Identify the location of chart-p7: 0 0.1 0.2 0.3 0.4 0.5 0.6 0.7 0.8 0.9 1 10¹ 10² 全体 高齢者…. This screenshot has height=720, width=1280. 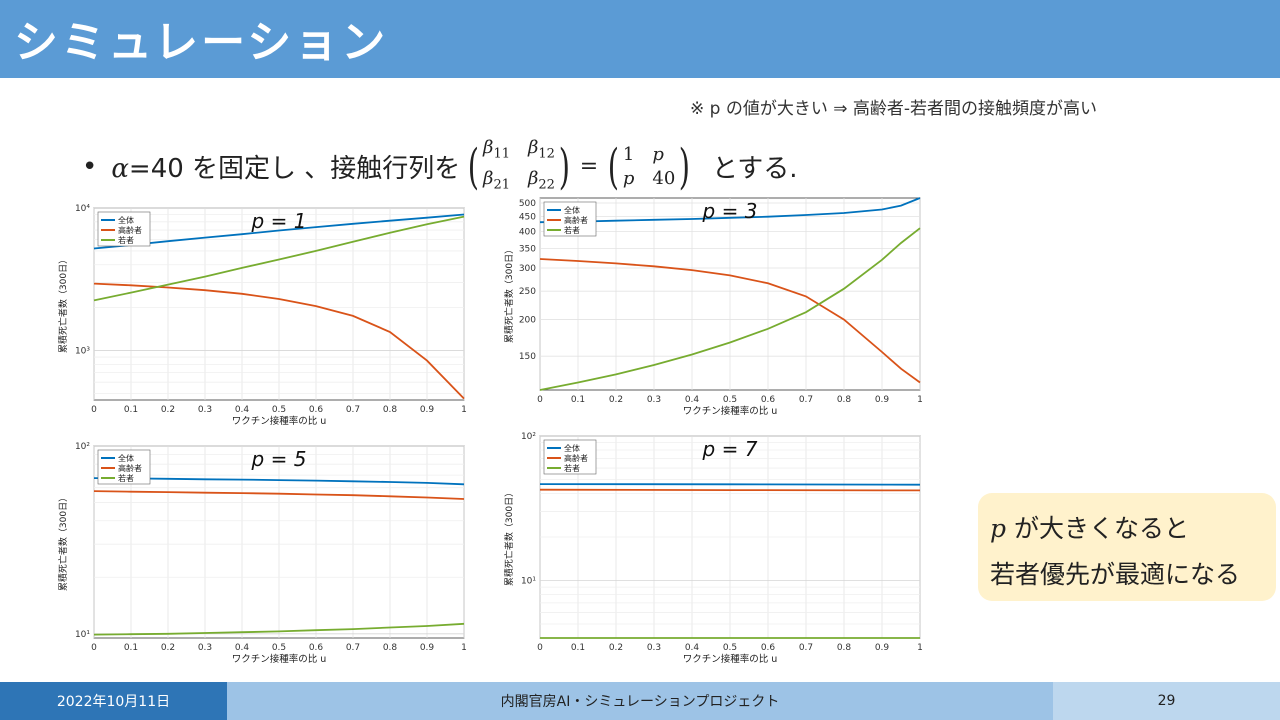
(717, 546).